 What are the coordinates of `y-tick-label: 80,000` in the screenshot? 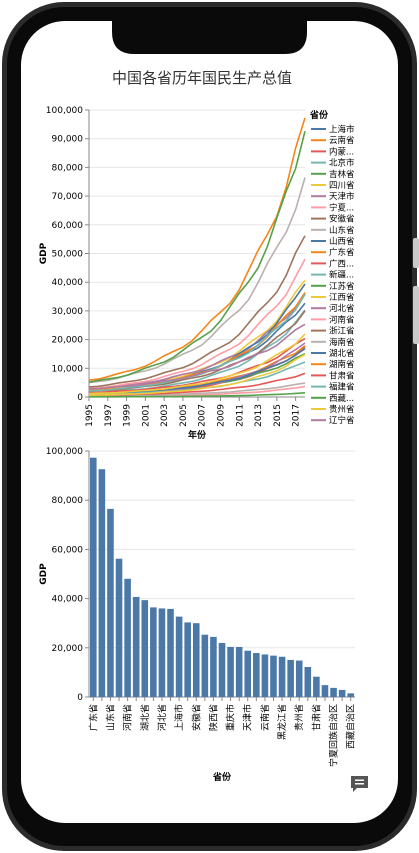 It's located at (68, 501).